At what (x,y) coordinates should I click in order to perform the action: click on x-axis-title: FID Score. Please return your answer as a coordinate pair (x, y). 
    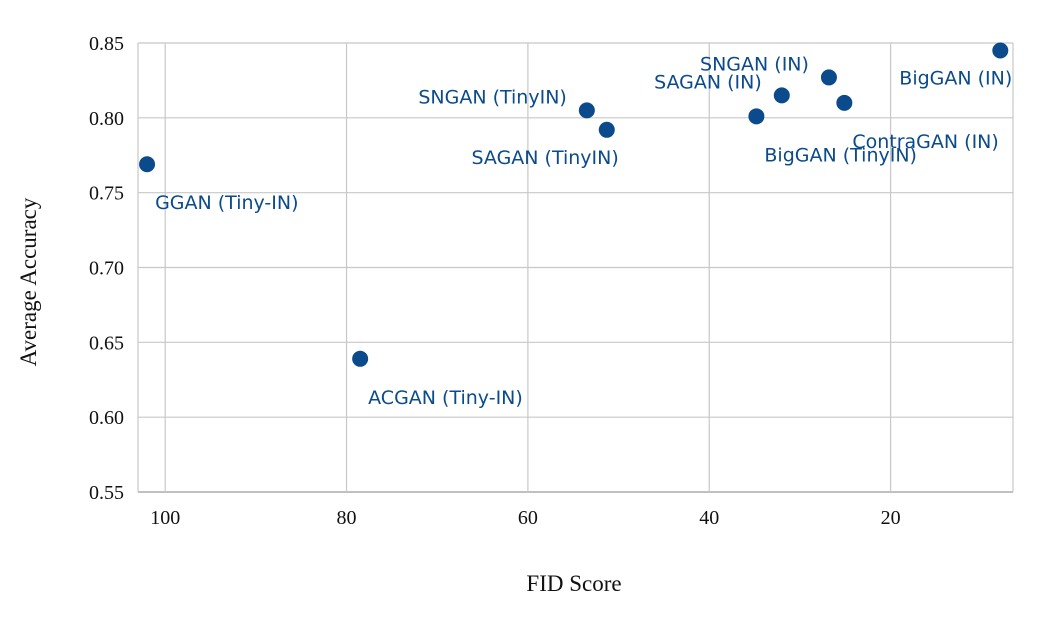
    Looking at the image, I should click on (573, 583).